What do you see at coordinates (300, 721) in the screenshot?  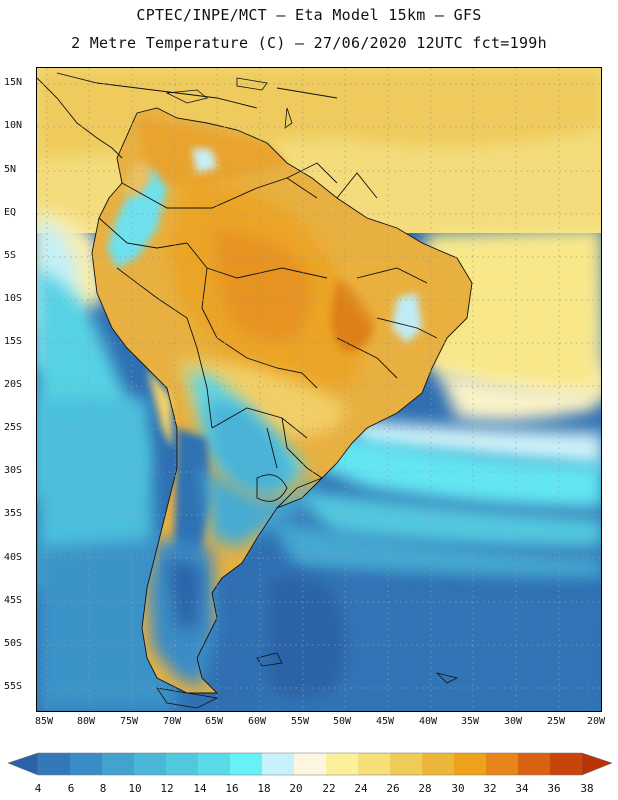 I see `lon-label: 55W` at bounding box center [300, 721].